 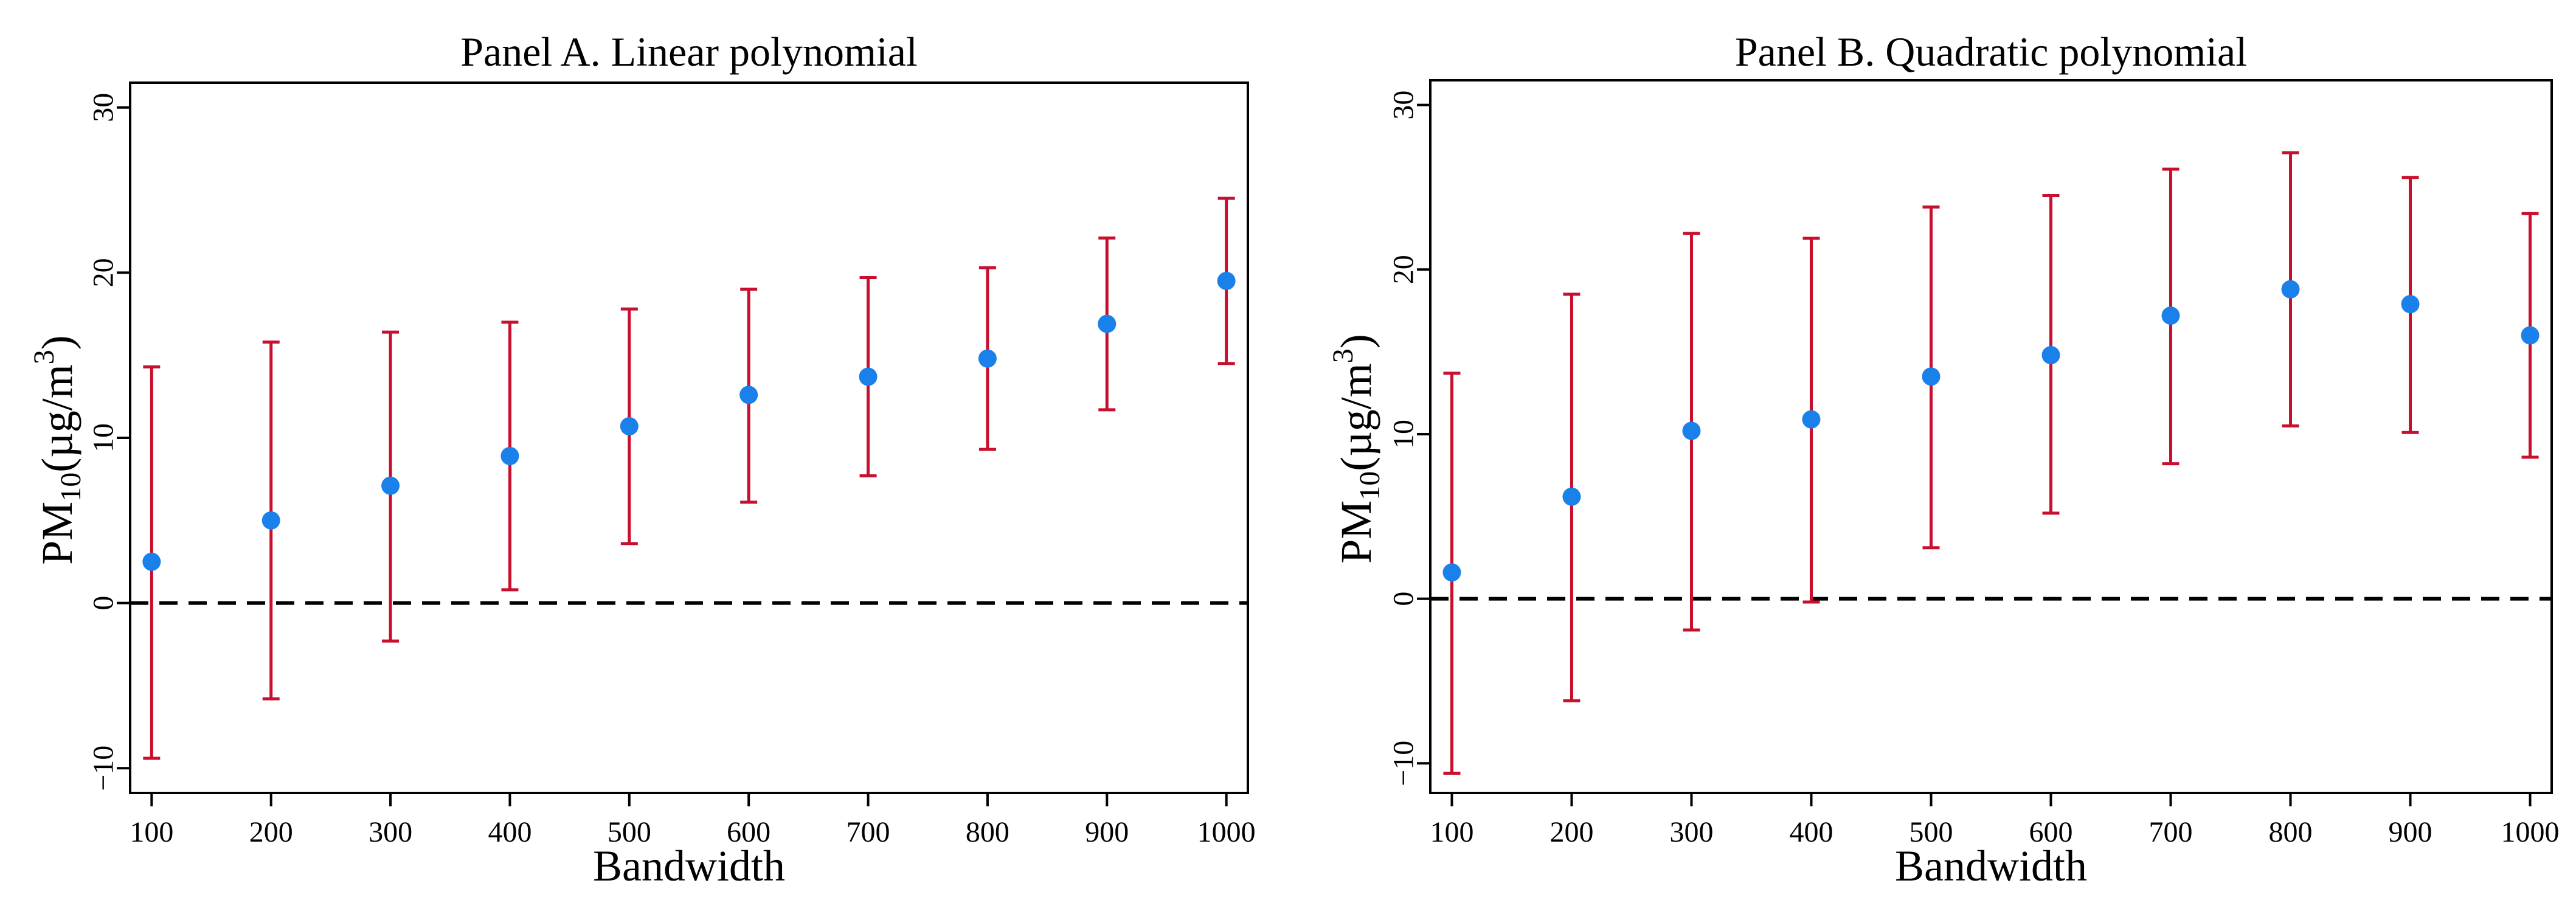 What do you see at coordinates (2530, 832) in the screenshot?
I see `panel-b-x-tick-label: 1000` at bounding box center [2530, 832].